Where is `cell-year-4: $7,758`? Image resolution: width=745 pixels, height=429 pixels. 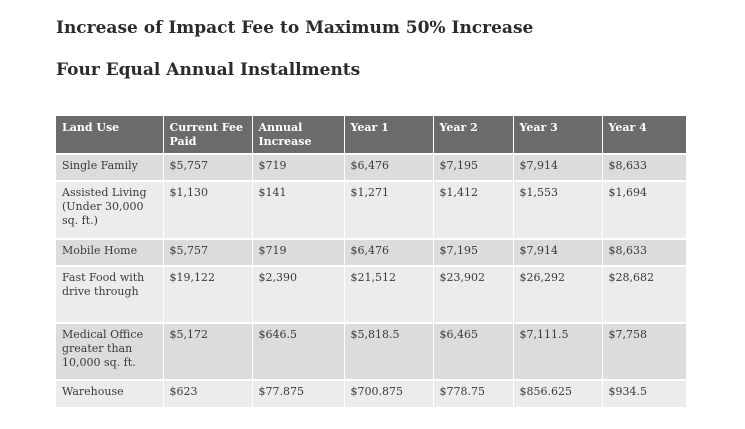
cell-year-4: $7,758 is located at coordinates (644, 351).